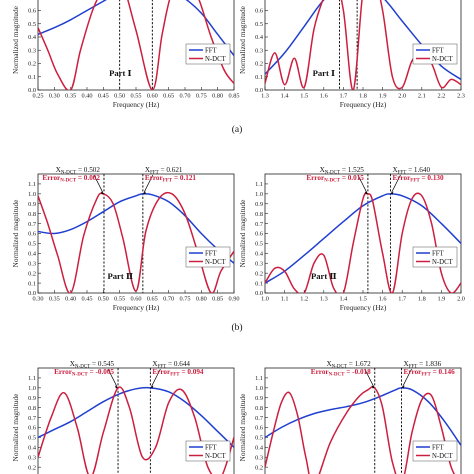 Image resolution: width=474 pixels, height=474 pixels. Describe the element at coordinates (304, 299) in the screenshot. I see `x-tick-label: 1.2` at that location.